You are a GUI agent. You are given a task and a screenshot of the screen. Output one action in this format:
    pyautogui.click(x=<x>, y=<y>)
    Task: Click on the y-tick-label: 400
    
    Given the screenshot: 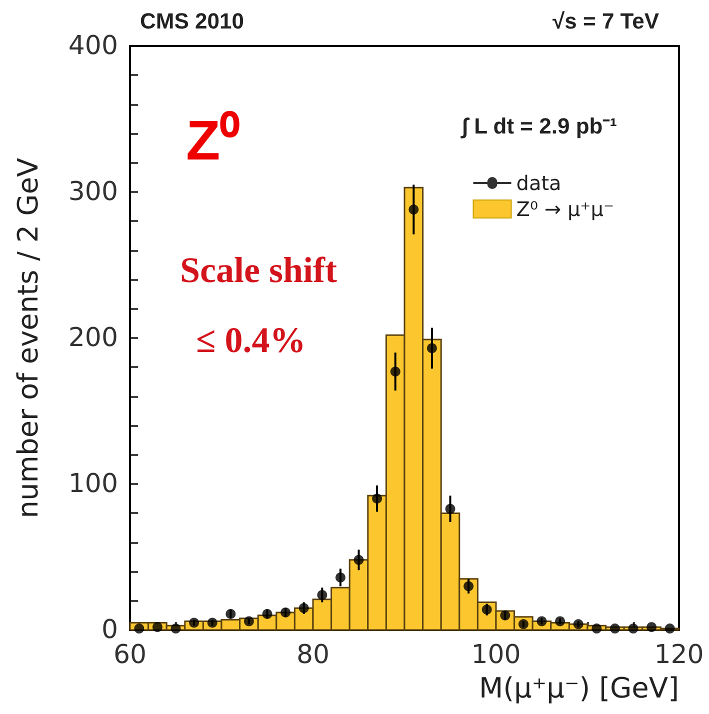 What is the action you would take?
    pyautogui.click(x=93, y=46)
    